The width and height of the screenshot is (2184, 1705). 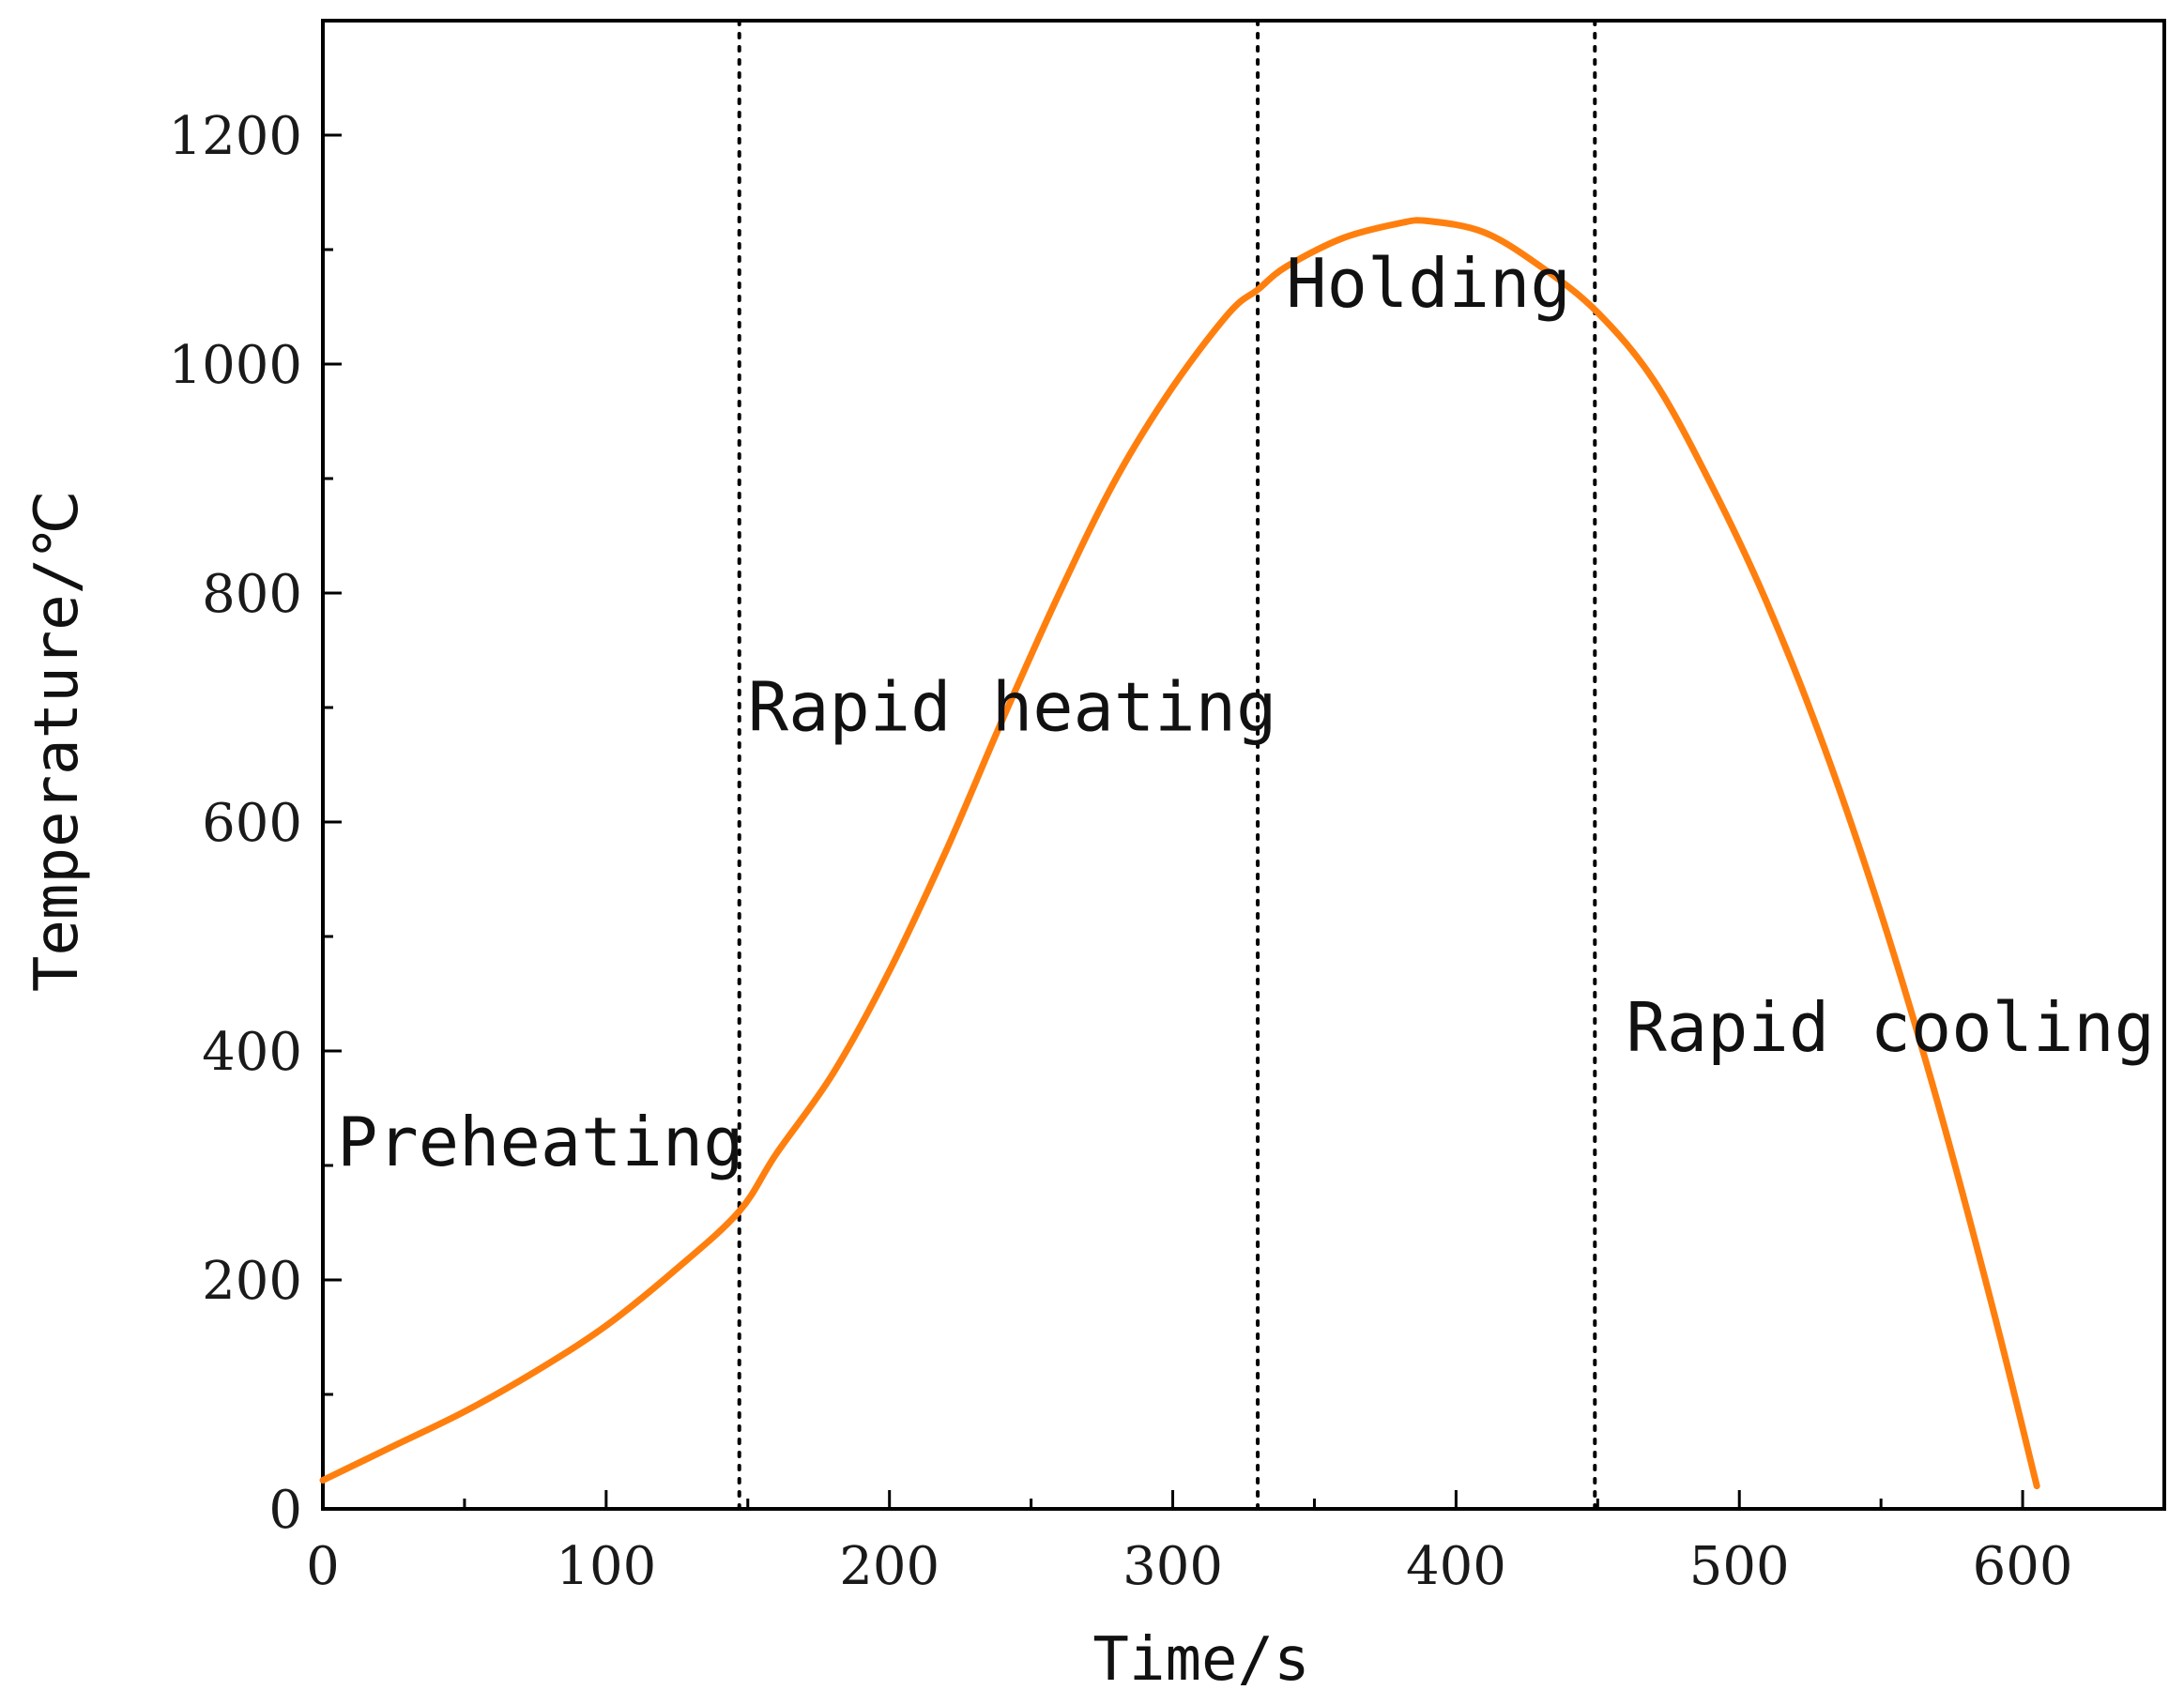 I want to click on x-tick-label: 500, so click(x=1739, y=1566).